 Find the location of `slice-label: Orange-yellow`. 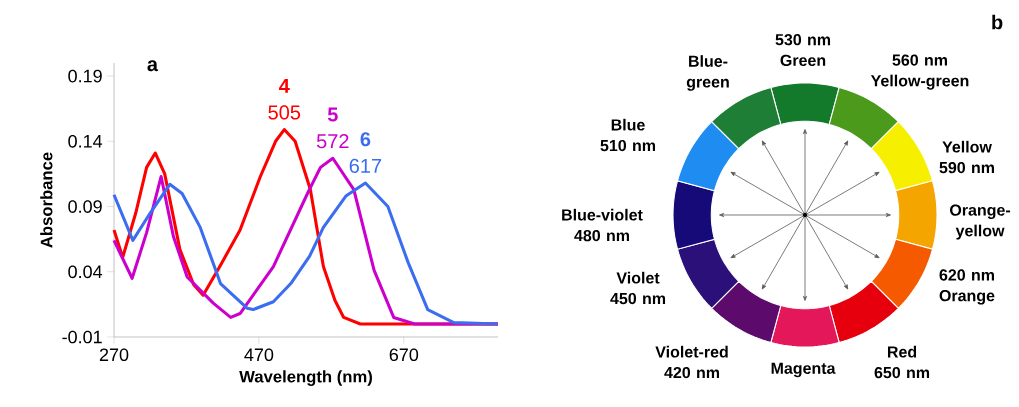

slice-label: Orange-yellow is located at coordinates (980, 222).